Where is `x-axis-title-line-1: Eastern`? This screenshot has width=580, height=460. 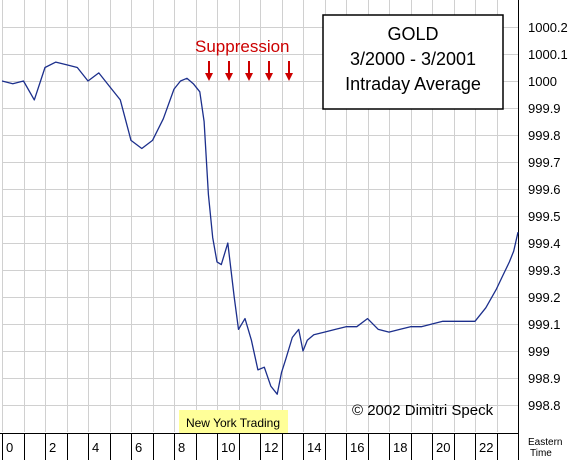
x-axis-title-line-1: Eastern is located at coordinates (545, 442).